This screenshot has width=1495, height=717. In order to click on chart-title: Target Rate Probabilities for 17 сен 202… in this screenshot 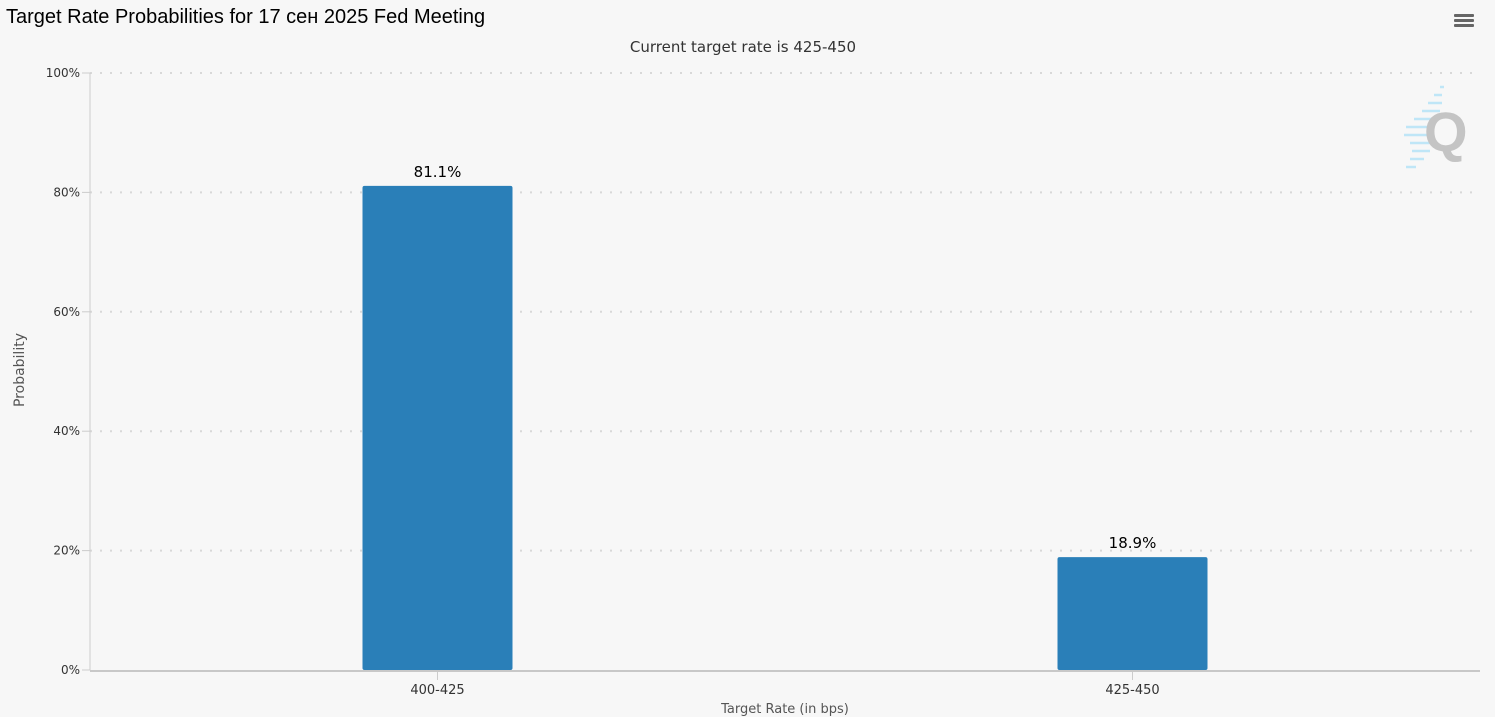, I will do `click(246, 17)`.